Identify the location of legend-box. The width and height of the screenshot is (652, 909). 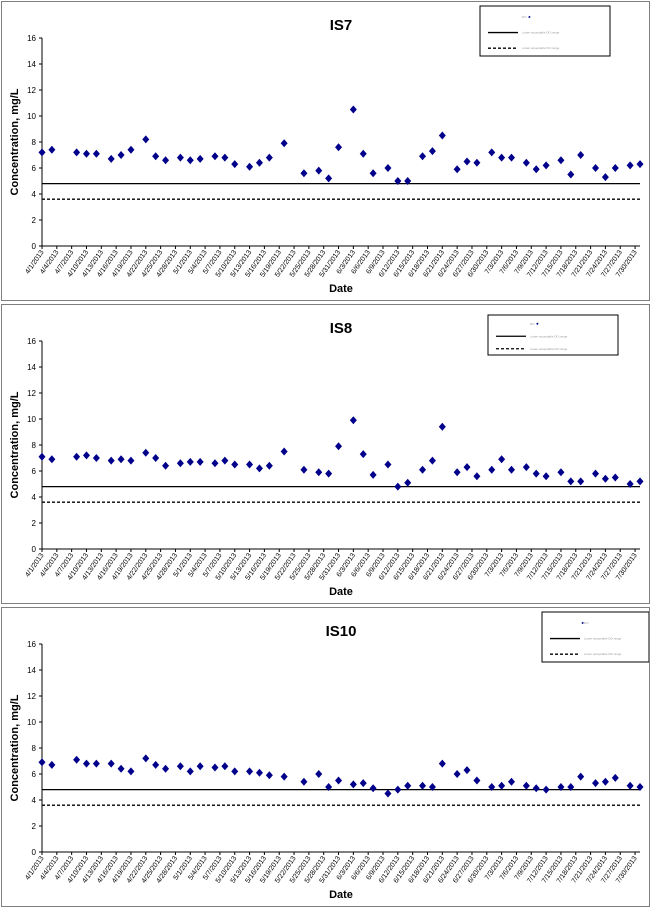
(553, 335).